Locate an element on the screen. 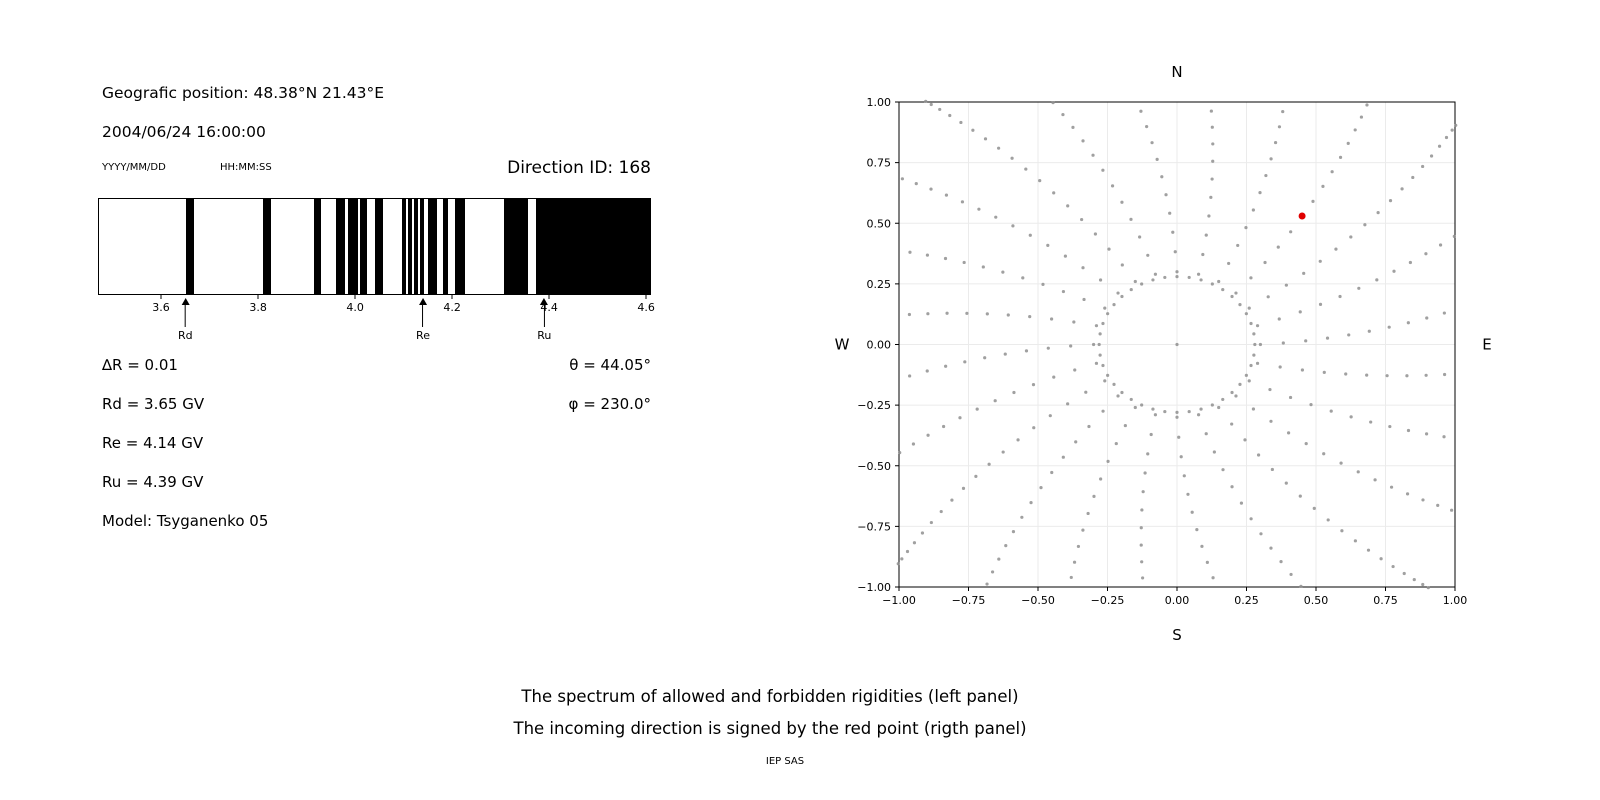  y-tick-label: 0.00 is located at coordinates (879, 345).